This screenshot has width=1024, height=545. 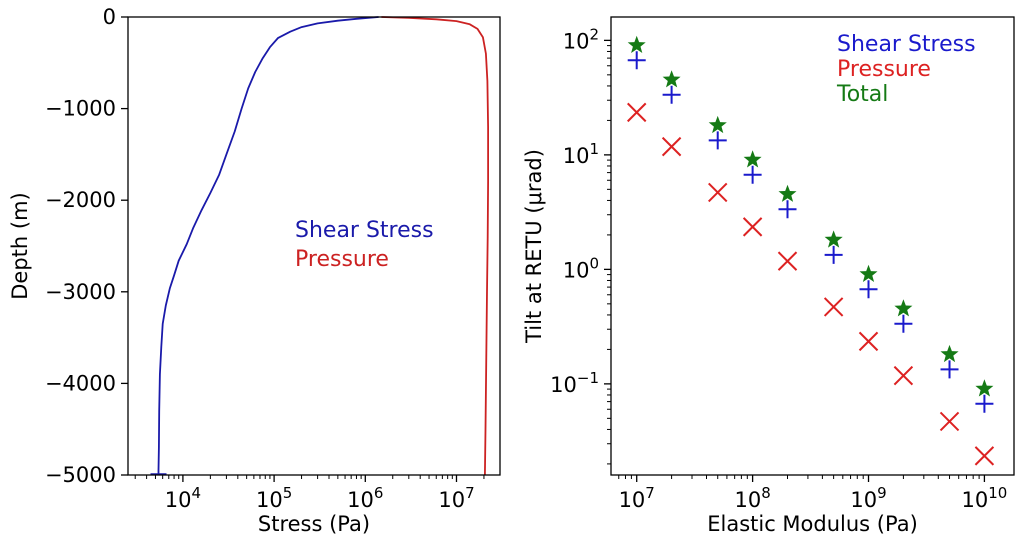 What do you see at coordinates (581, 154) in the screenshot?
I see `y-tick-label: 10¹` at bounding box center [581, 154].